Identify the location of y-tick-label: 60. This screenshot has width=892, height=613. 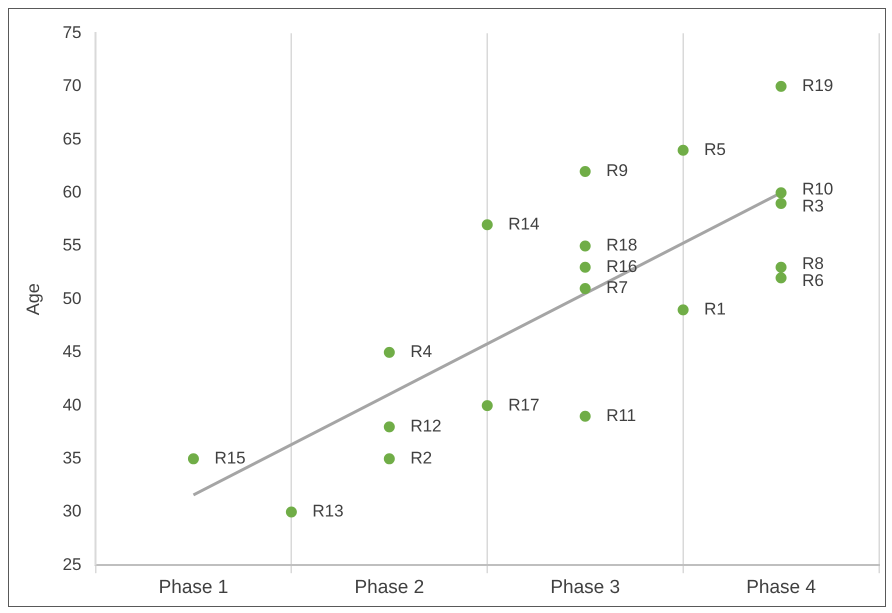
(72, 192).